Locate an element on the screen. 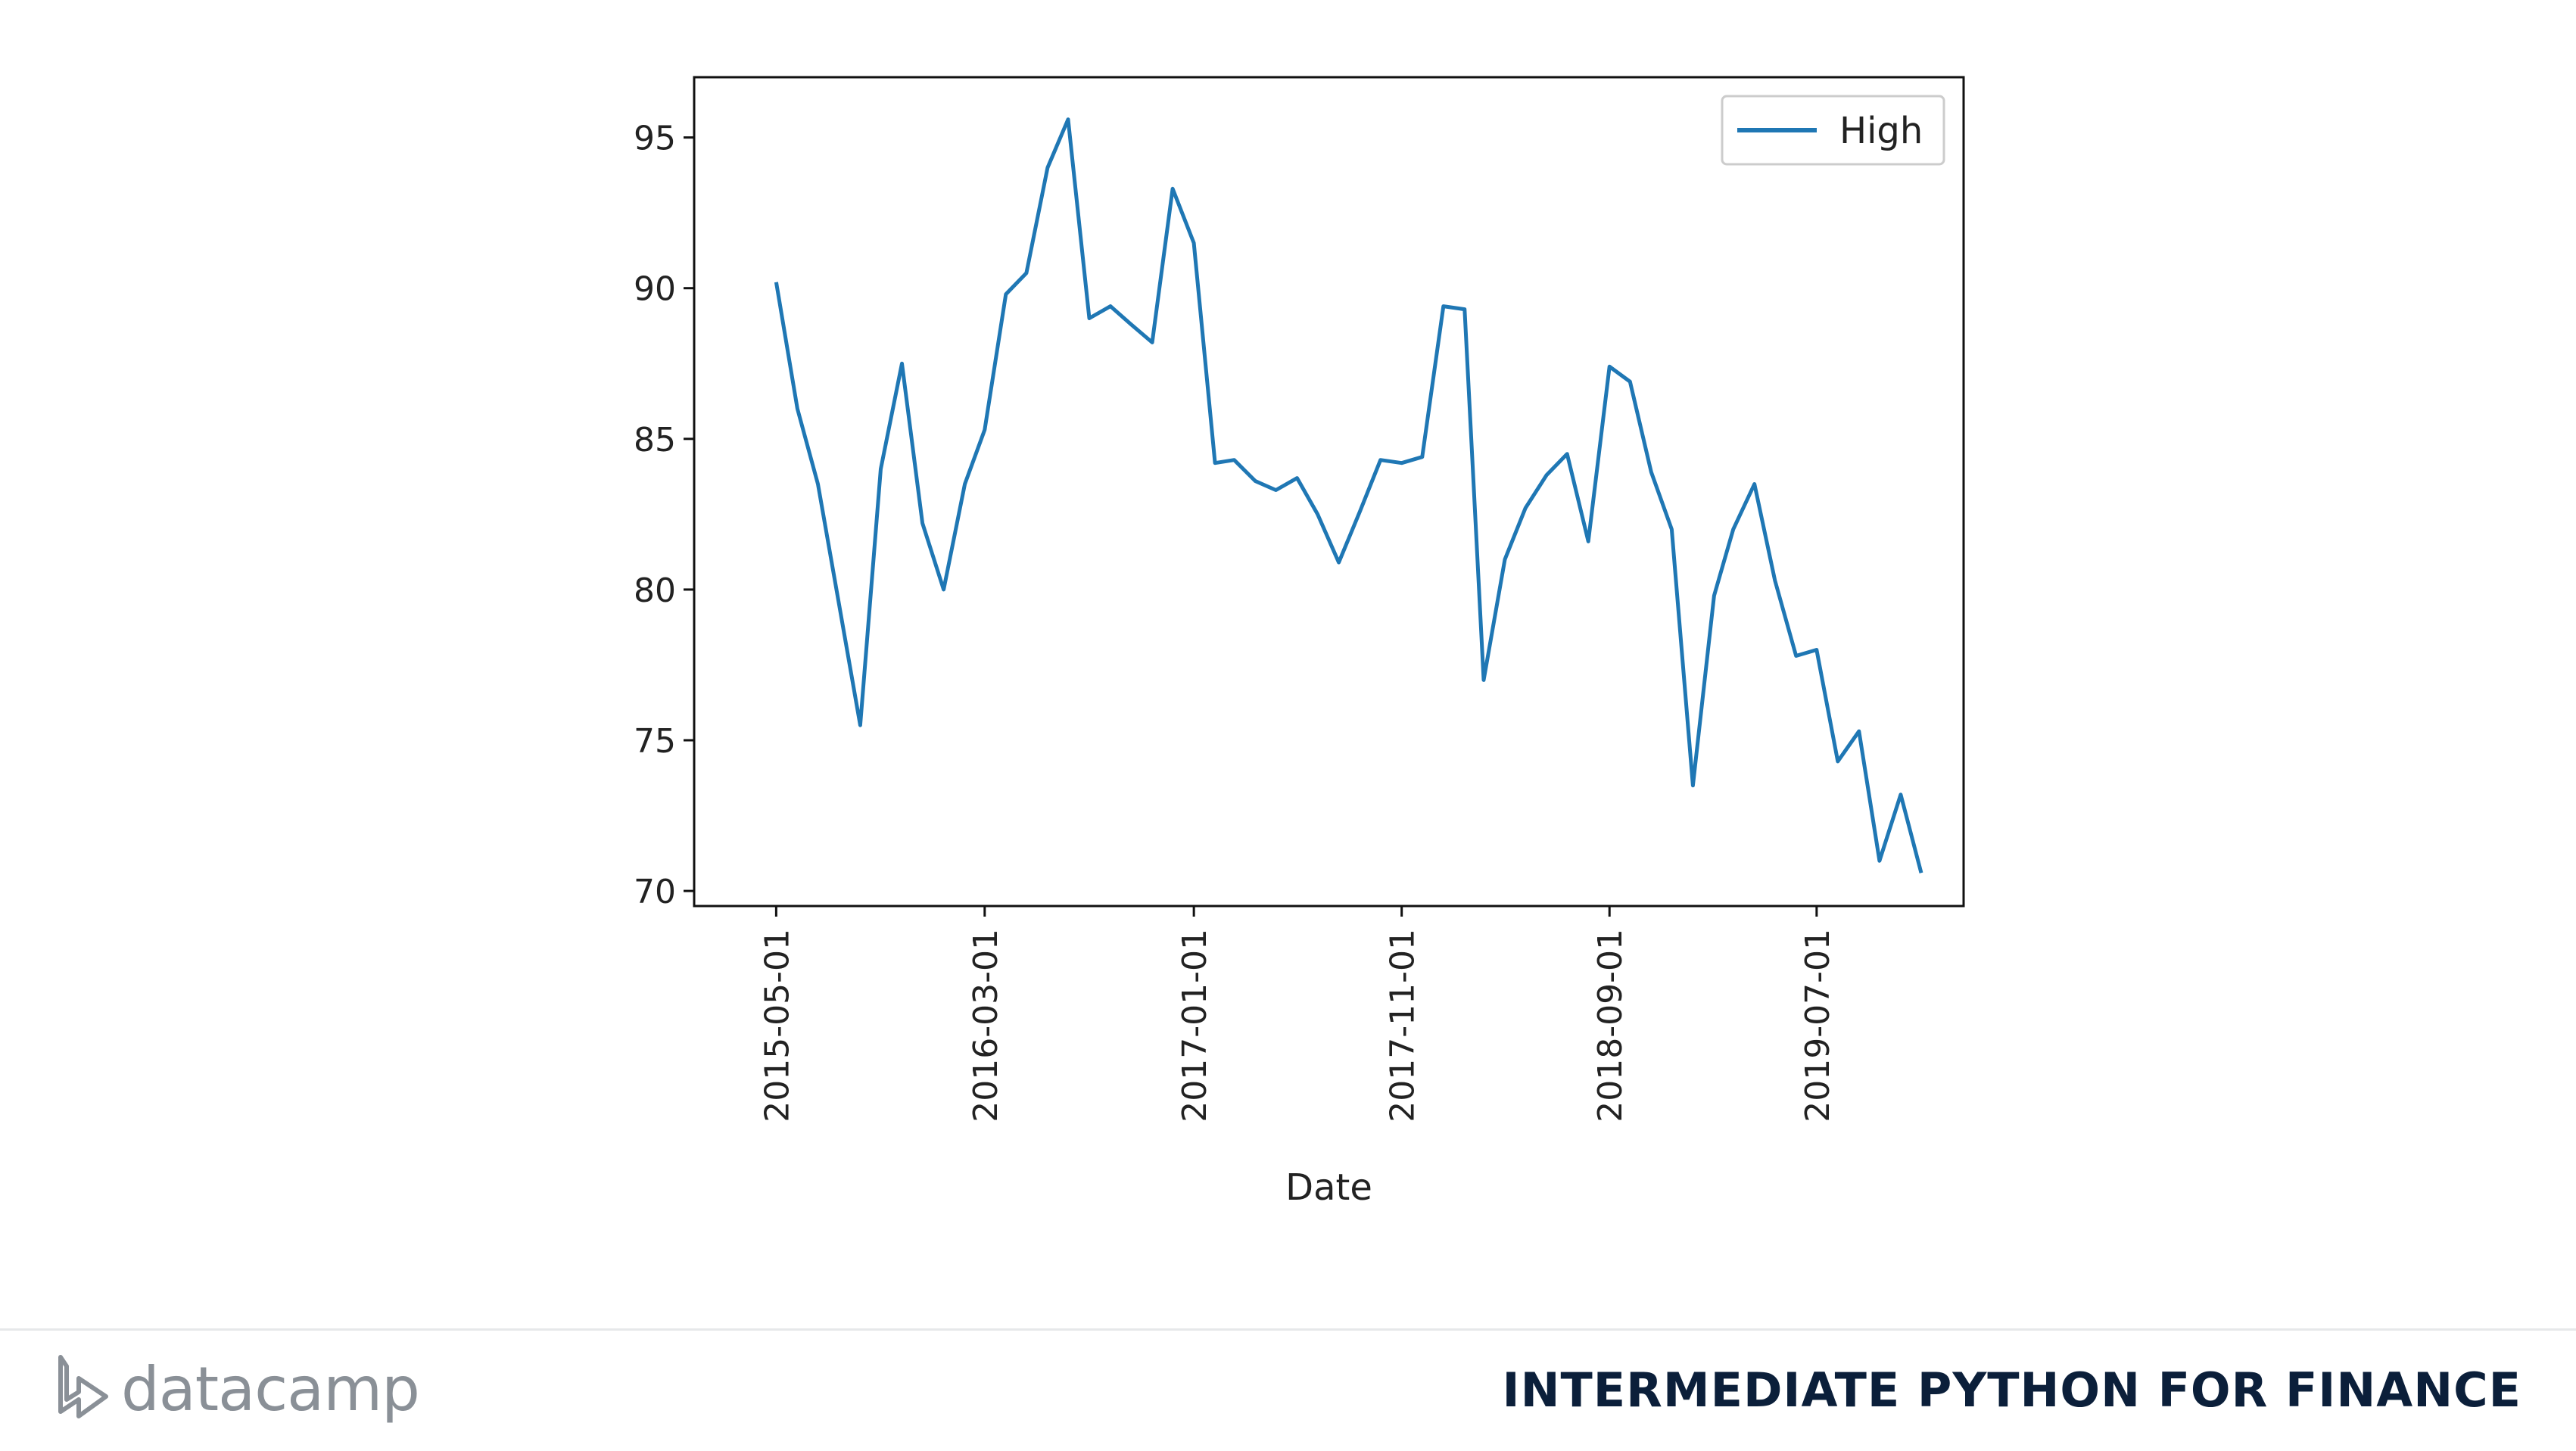 The height and width of the screenshot is (1451, 2576). x-tick-label: 2017-11-01 is located at coordinates (1403, 1026).